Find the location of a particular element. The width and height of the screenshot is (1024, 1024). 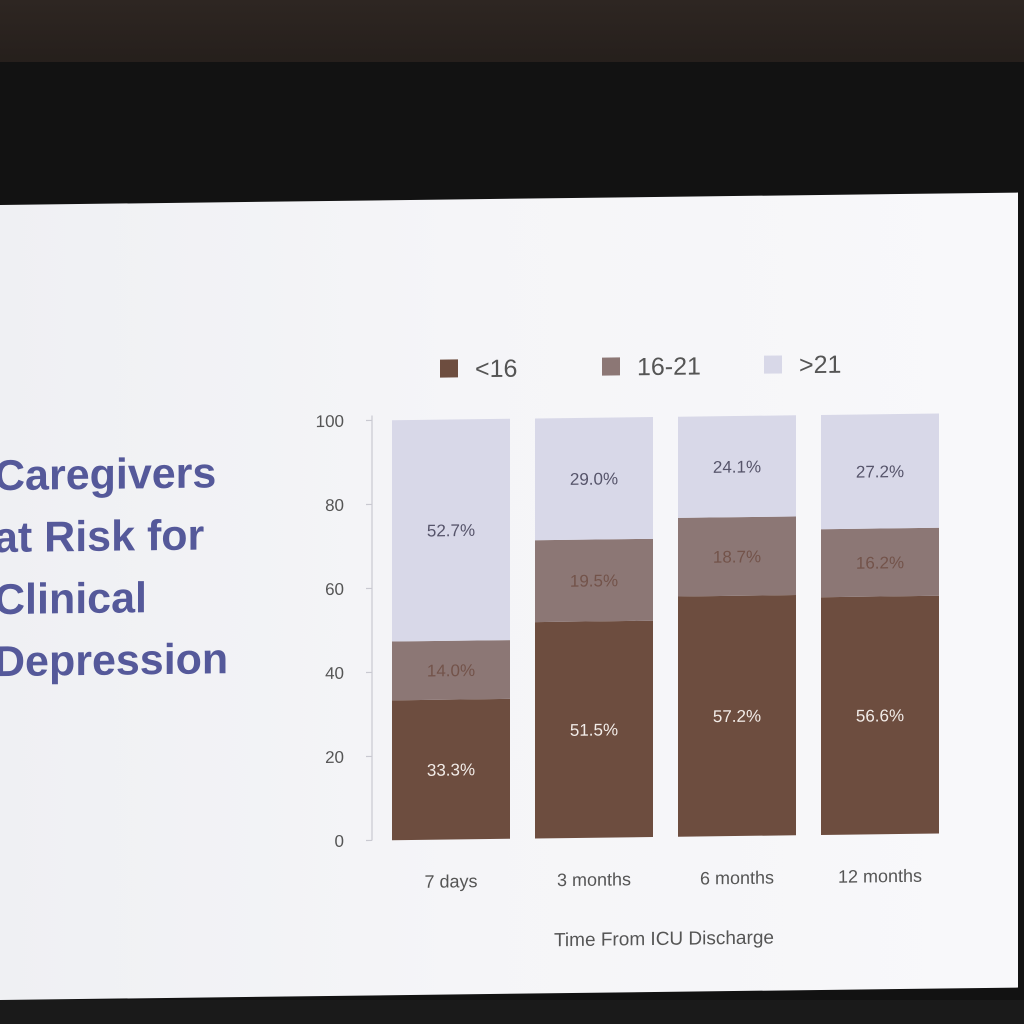

x-axis: 7 days 3 months 6 months 12 months is located at coordinates (673, 879).